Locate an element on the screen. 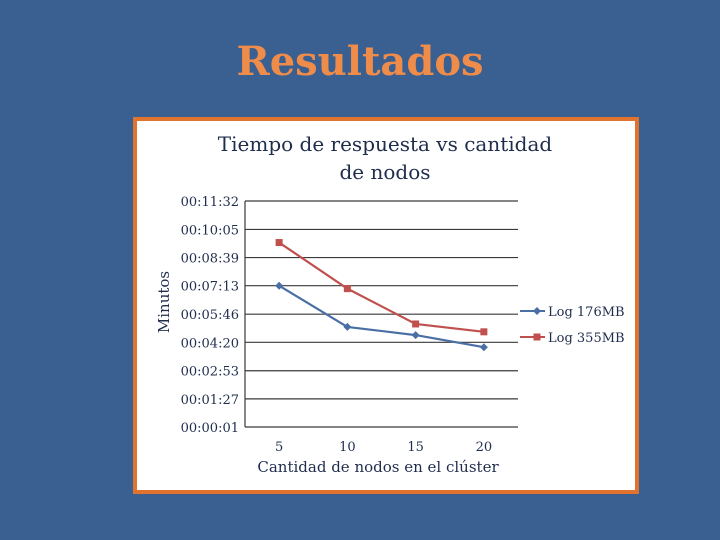 The width and height of the screenshot is (720, 540). x-axis-label: Cantidad de nodos en el clúster is located at coordinates (378, 467).